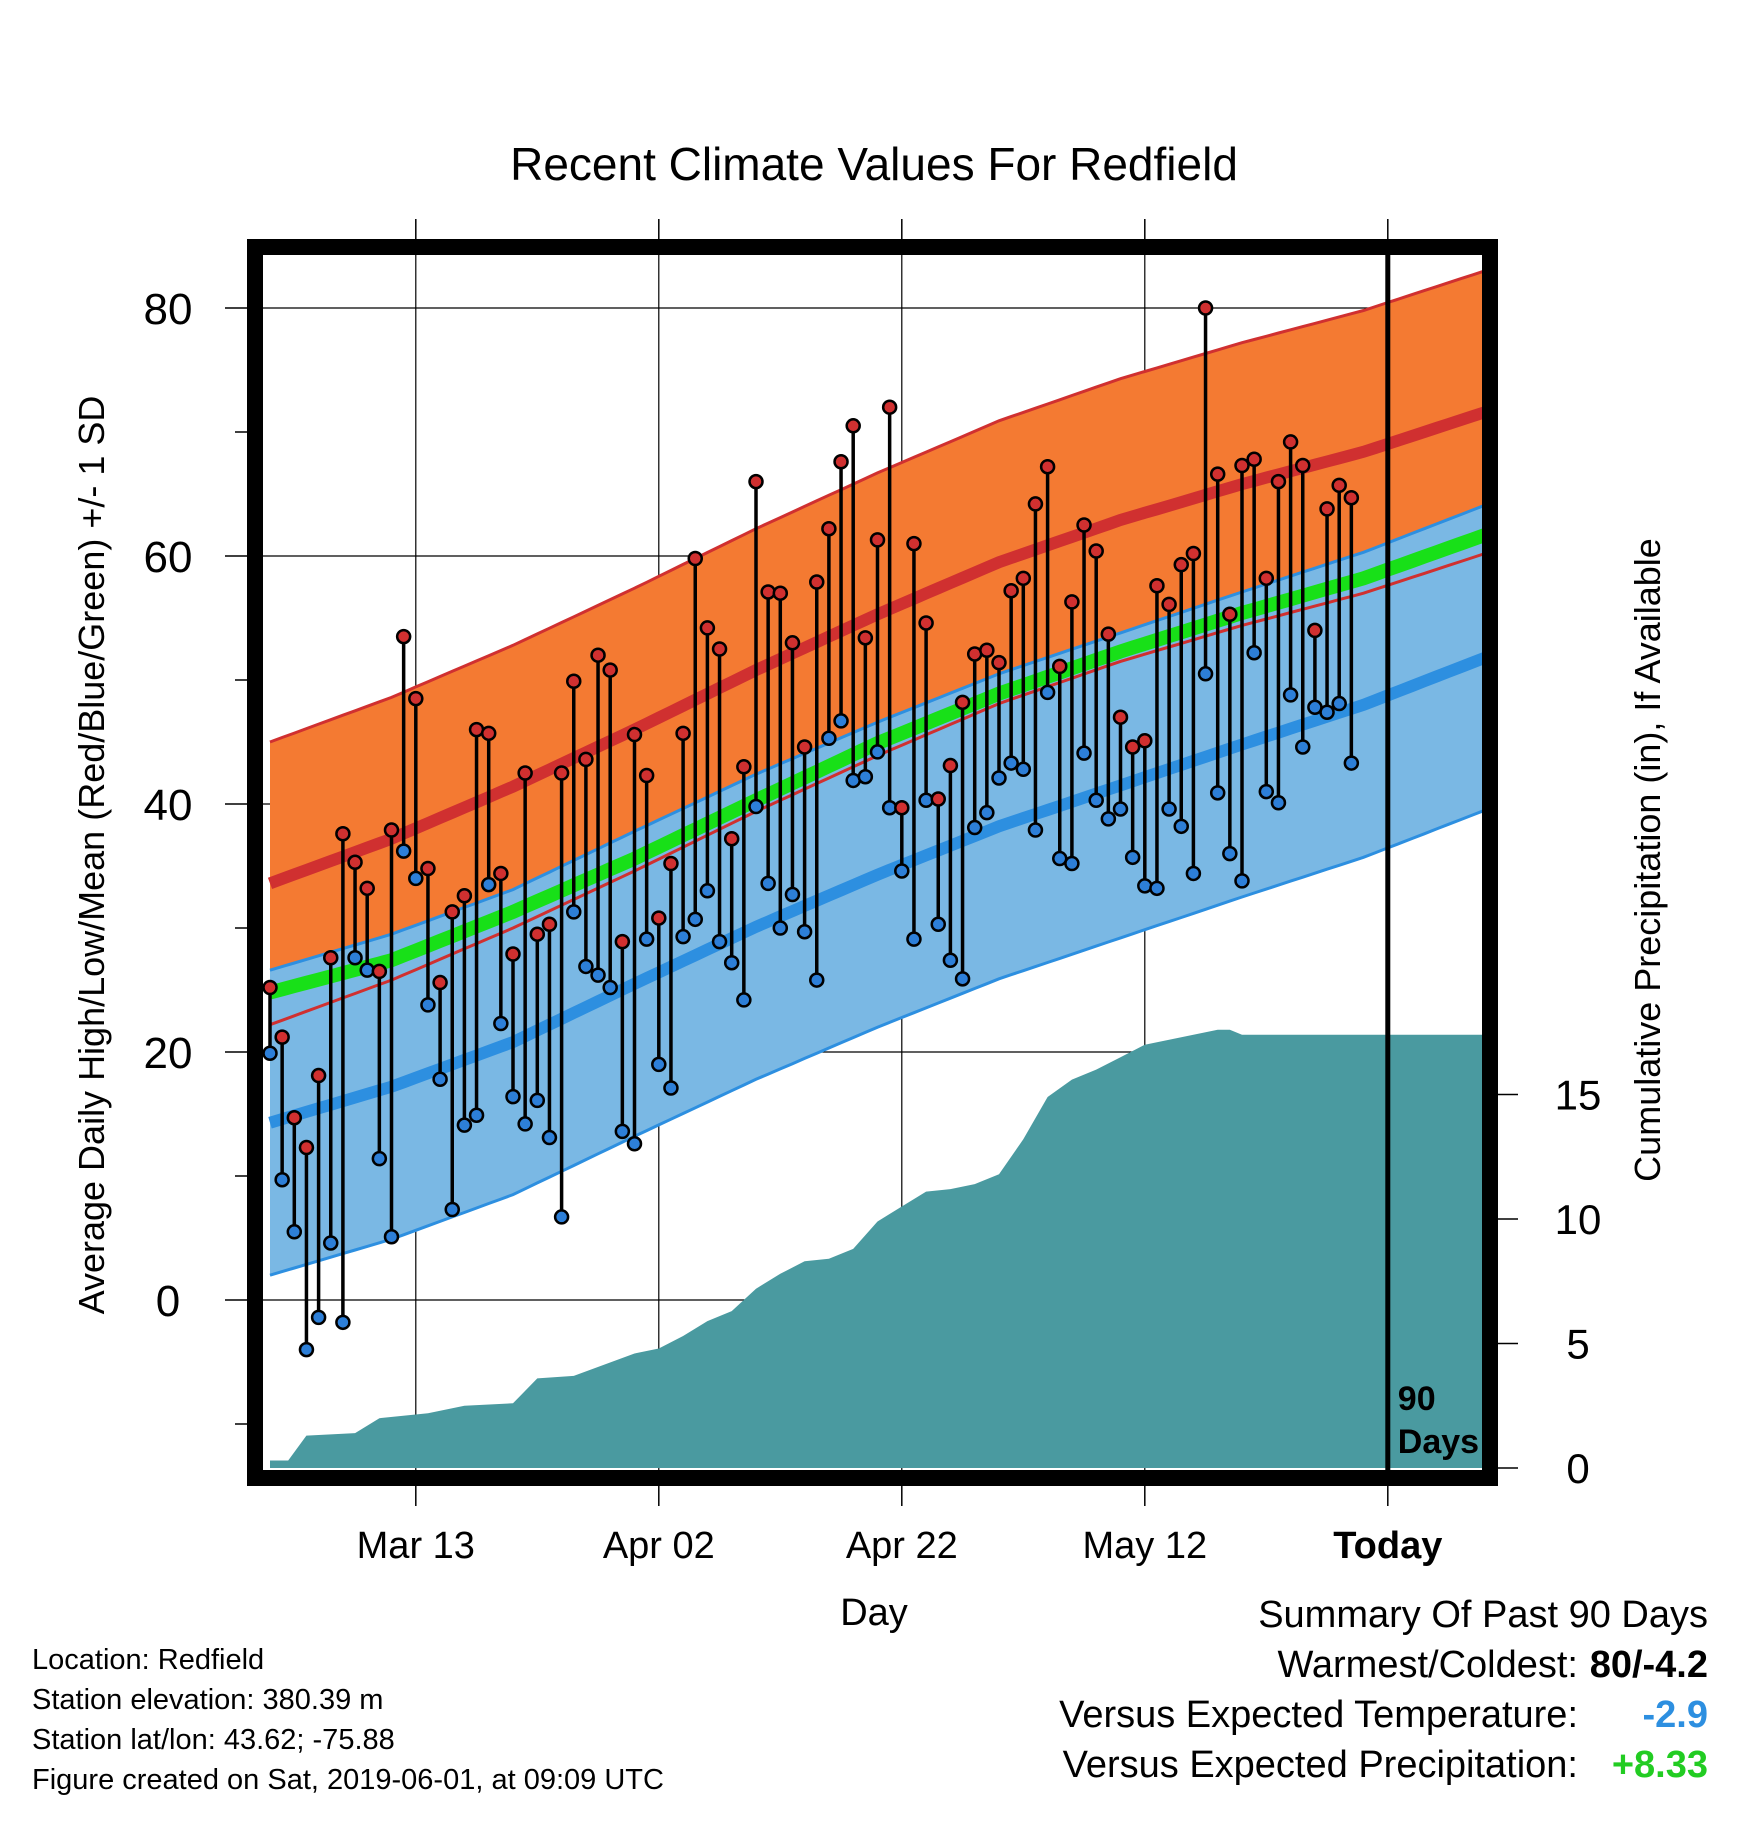  Describe the element at coordinates (1427, 1665) in the screenshot. I see `summary-label: Warmest/Coldest:` at that location.